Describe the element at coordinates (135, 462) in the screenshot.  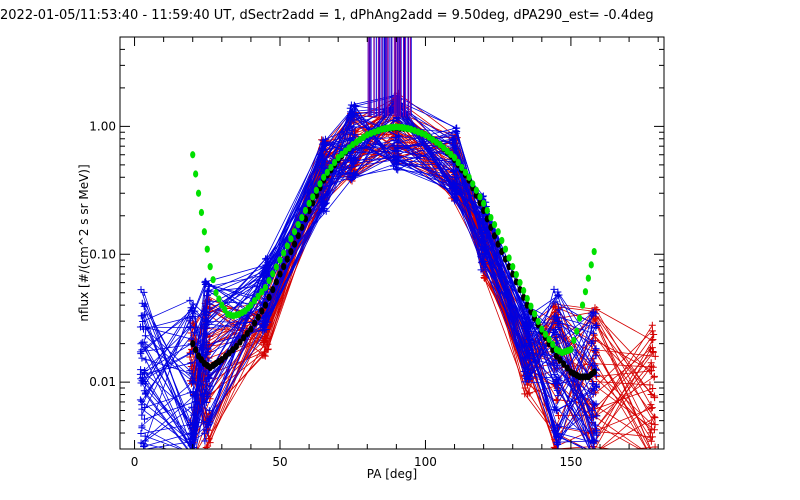
I see `x-tick-label: 0` at that location.